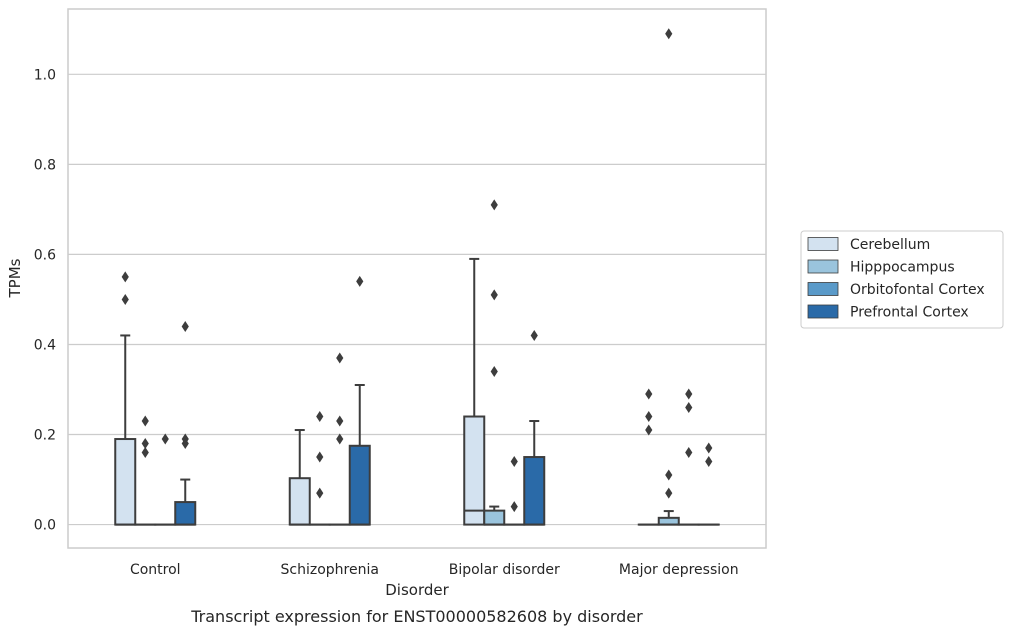  What do you see at coordinates (45, 255) in the screenshot?
I see `y-tick-label: 0.6` at bounding box center [45, 255].